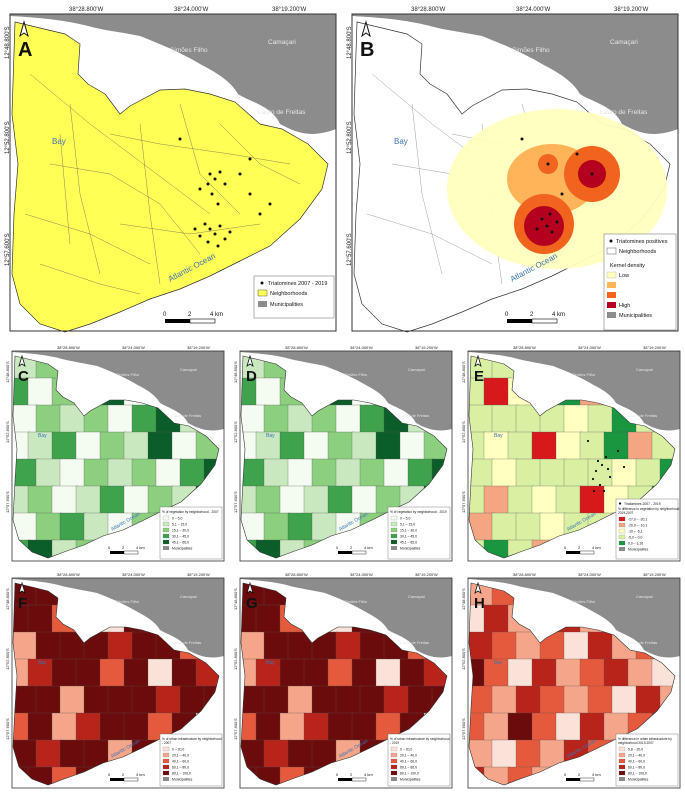 The height and width of the screenshot is (794, 685). What do you see at coordinates (636, 762) in the screenshot?
I see `legend-class: 40,1 – 60,0` at bounding box center [636, 762].